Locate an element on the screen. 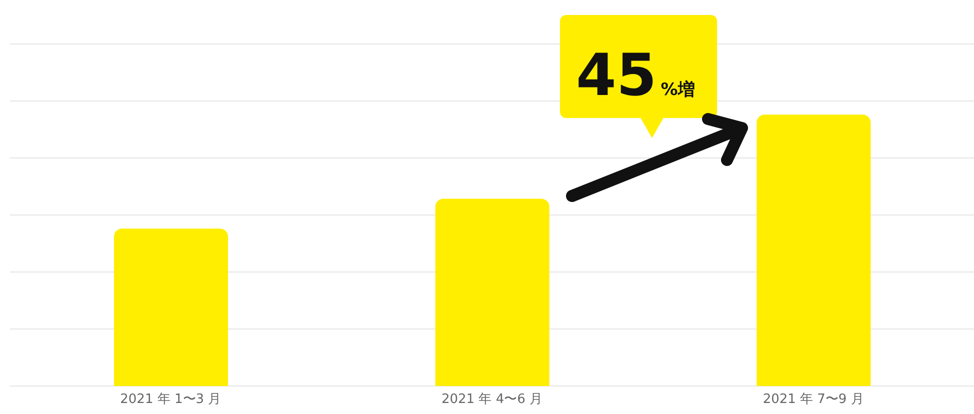 This screenshot has height=414, width=974. x-tick-label: 2021 年 4〜6 月 is located at coordinates (492, 400).